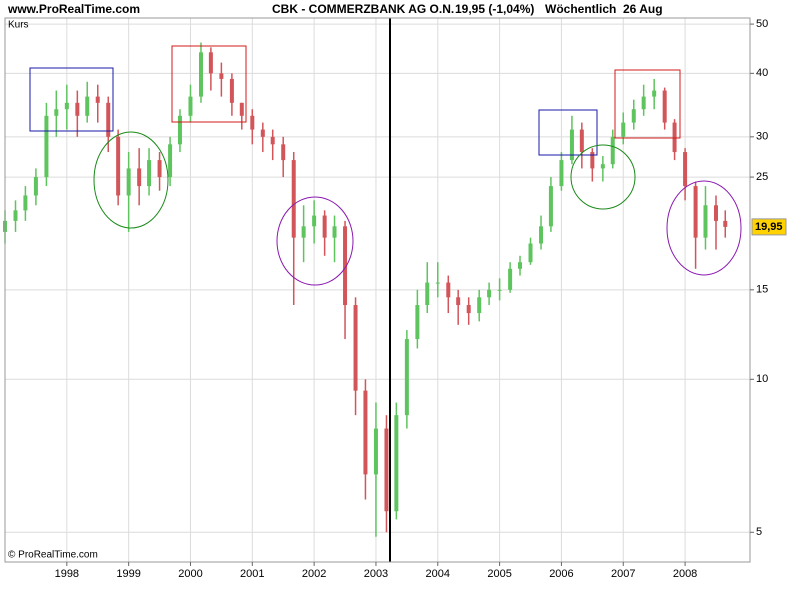 This screenshot has width=800, height=600. Describe the element at coordinates (604, 9) in the screenshot. I see `period: Wöchentlich 26 Aug` at that location.